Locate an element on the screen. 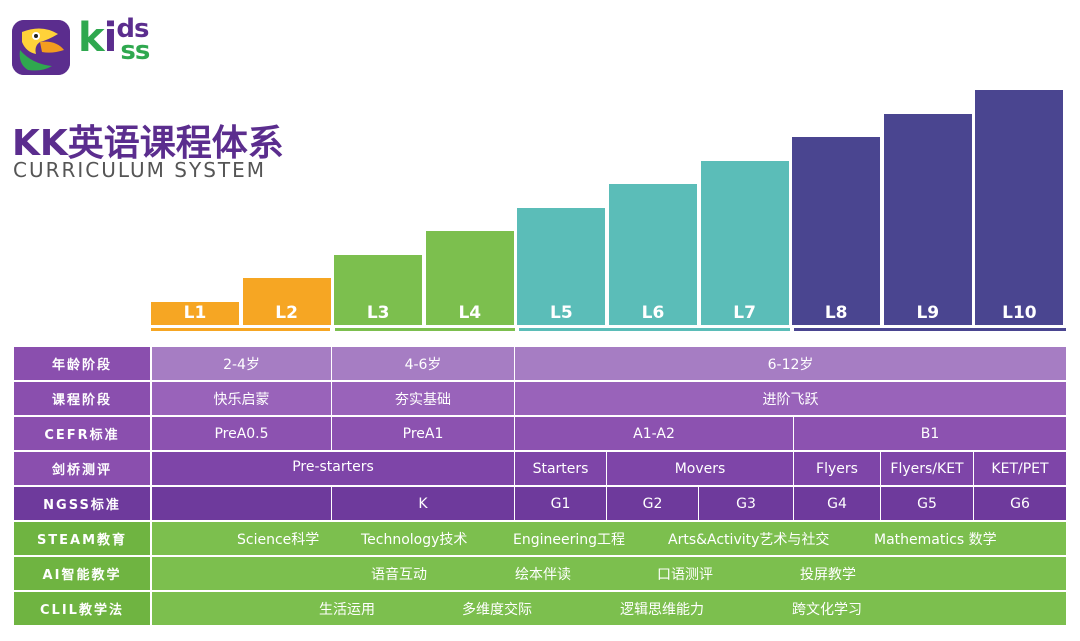 This screenshot has width=1080, height=641. ngss-cell-g5: G5 is located at coordinates (927, 503).